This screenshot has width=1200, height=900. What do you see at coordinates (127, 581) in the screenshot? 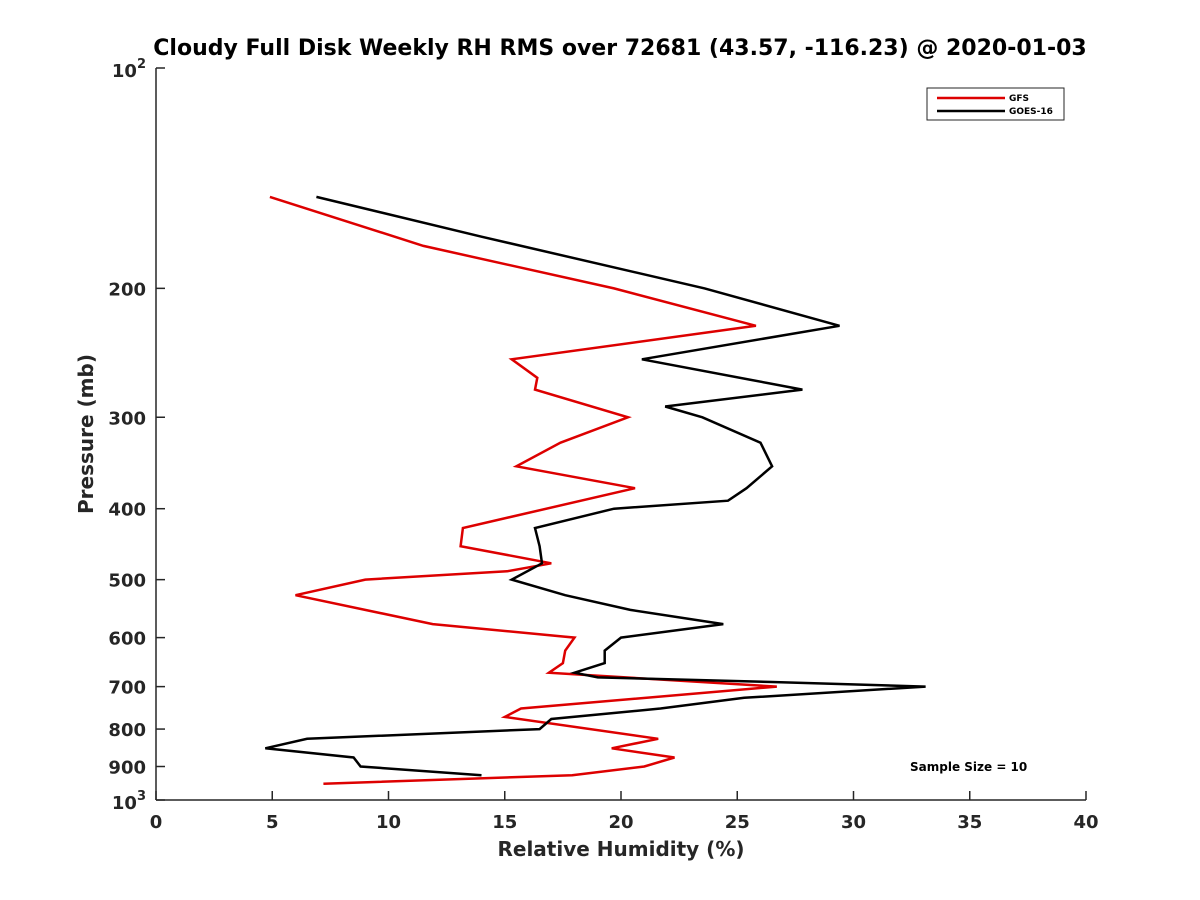
I see `y-tick-label: 500` at bounding box center [127, 581].